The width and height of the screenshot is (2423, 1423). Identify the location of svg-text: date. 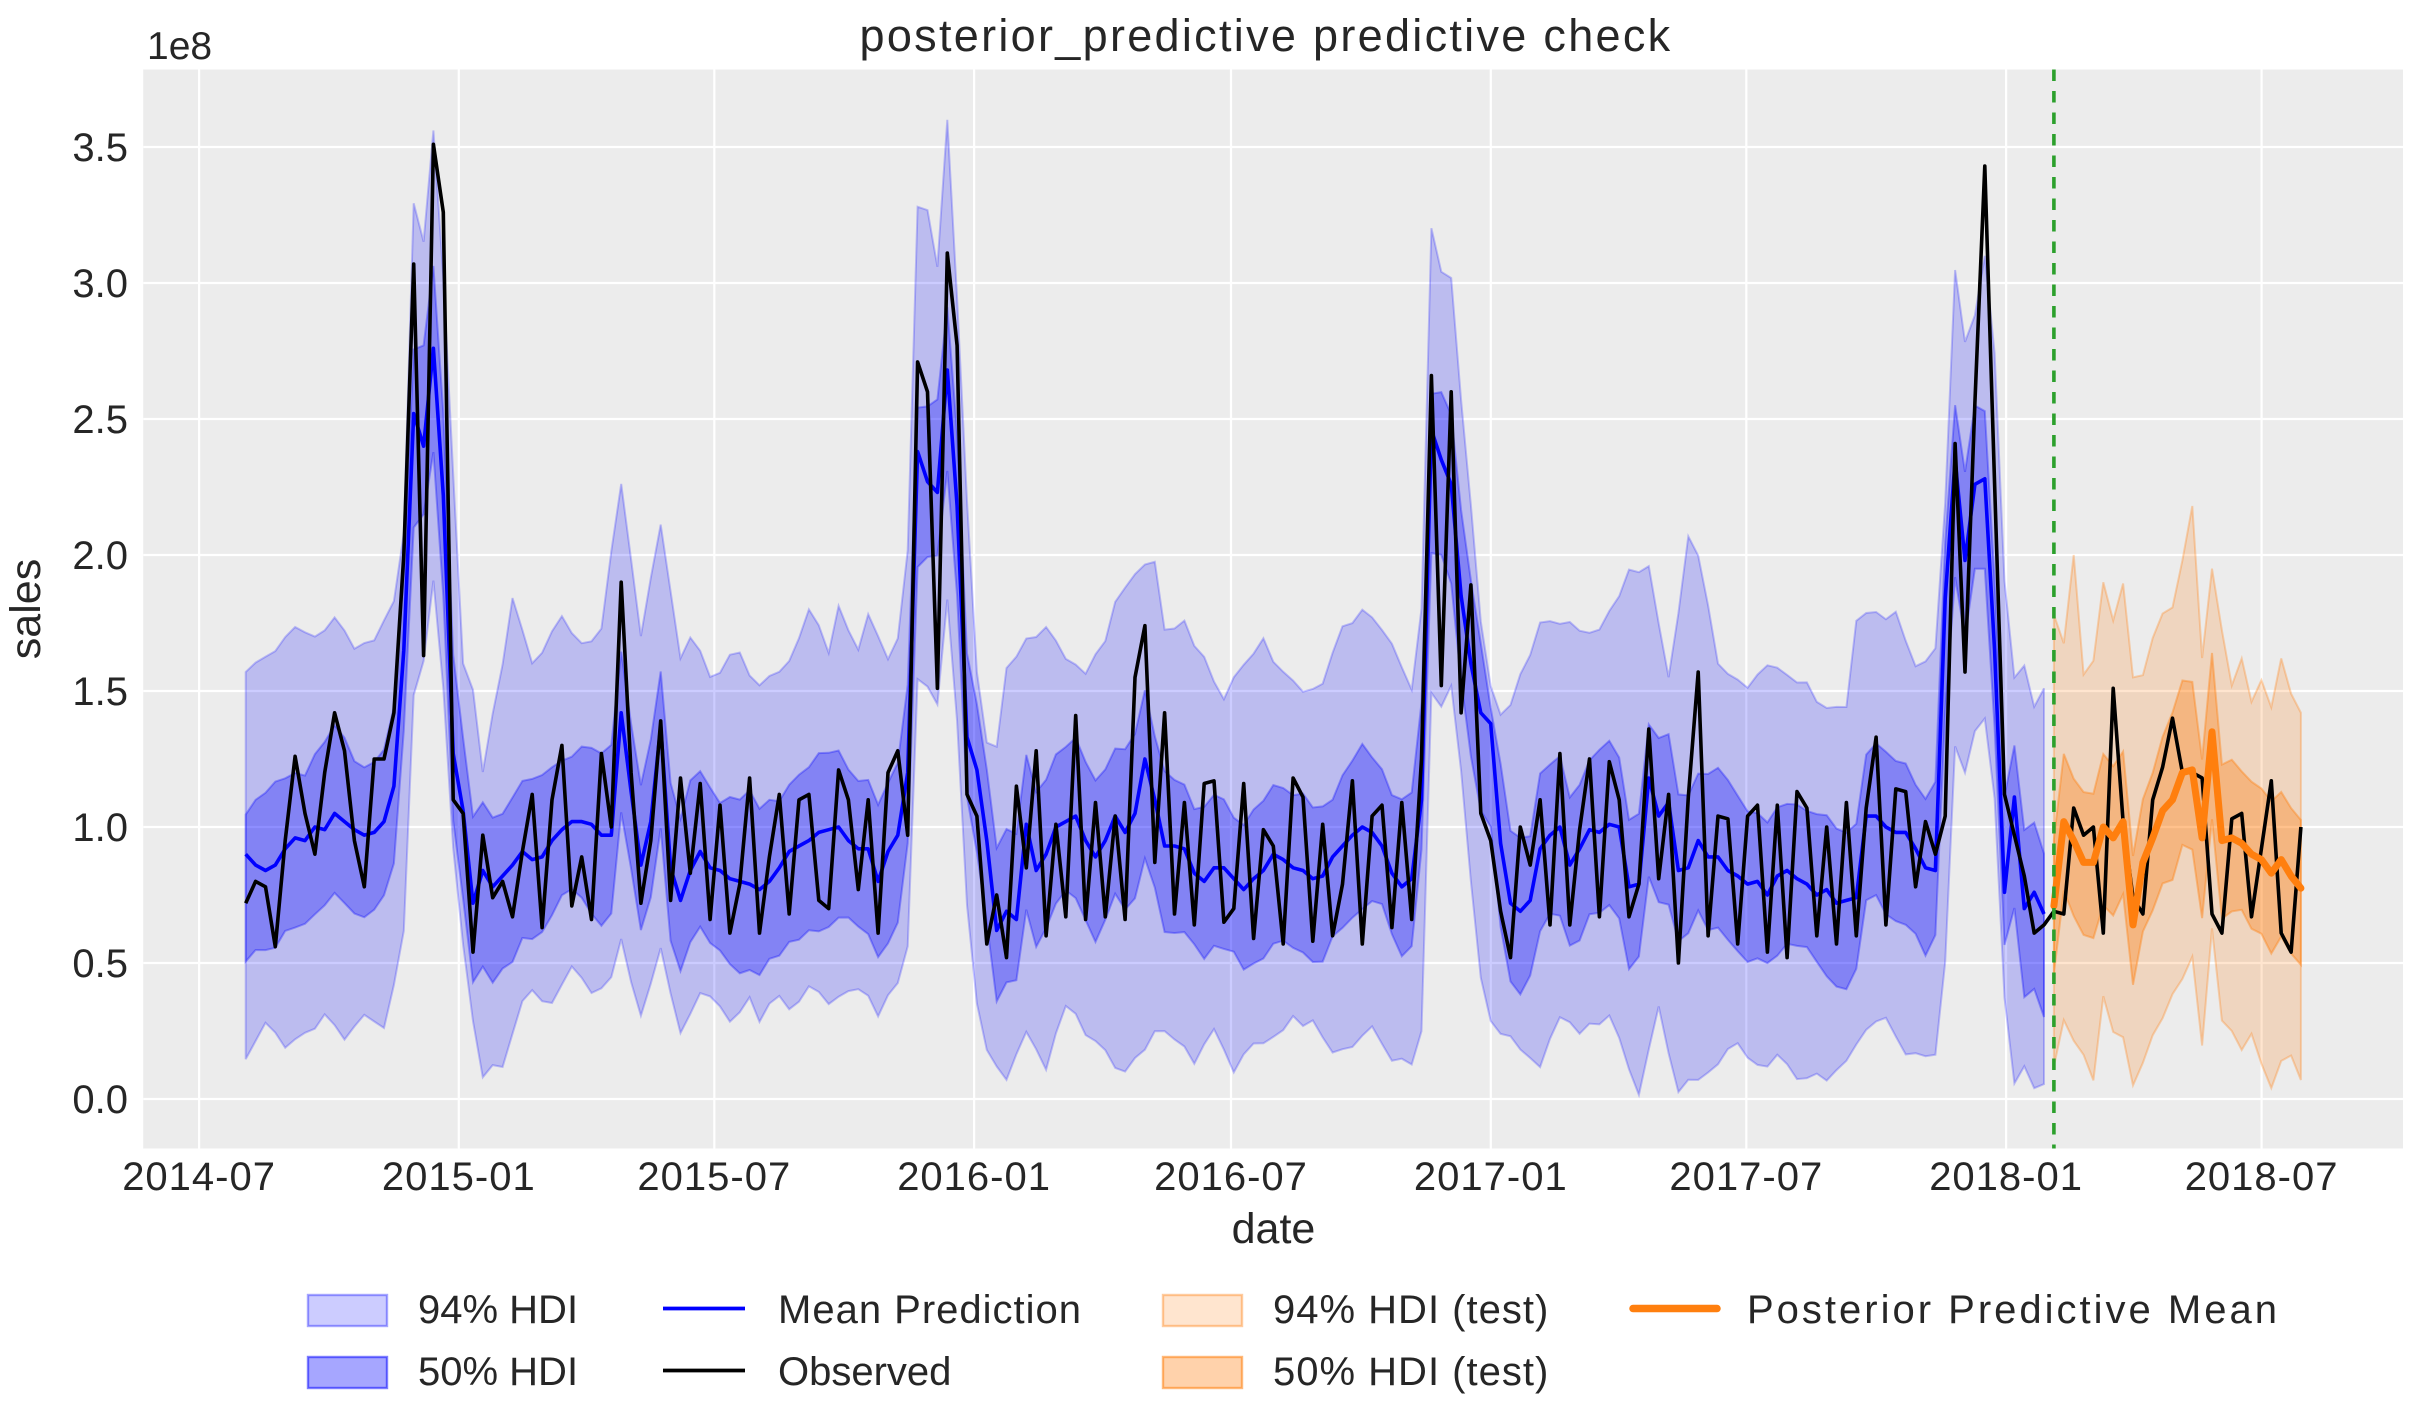
(1274, 1229).